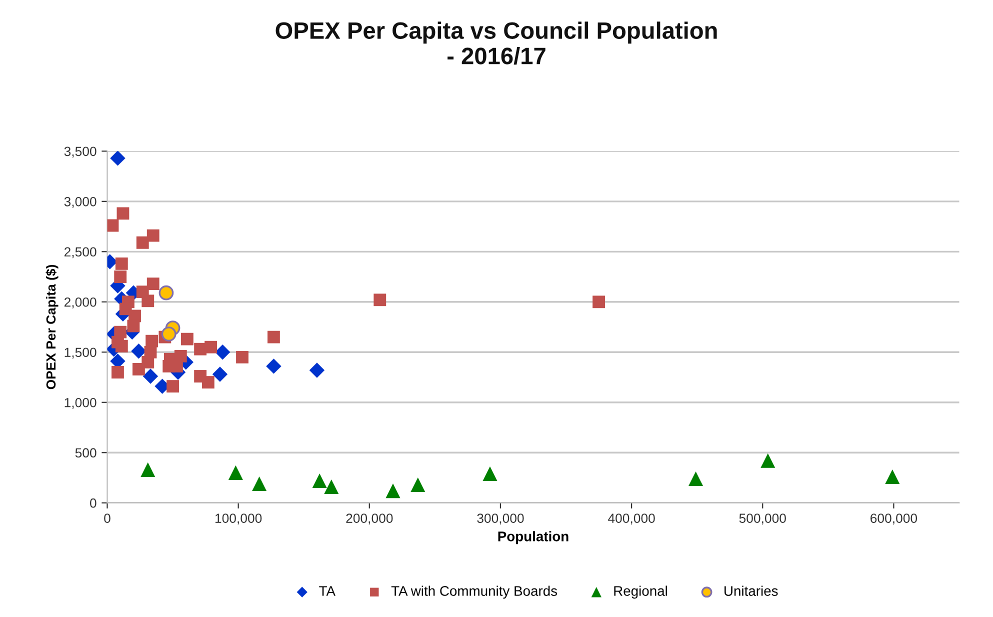 The width and height of the screenshot is (993, 617). Describe the element at coordinates (751, 591) in the screenshot. I see `legend-label: Unitaries` at that location.